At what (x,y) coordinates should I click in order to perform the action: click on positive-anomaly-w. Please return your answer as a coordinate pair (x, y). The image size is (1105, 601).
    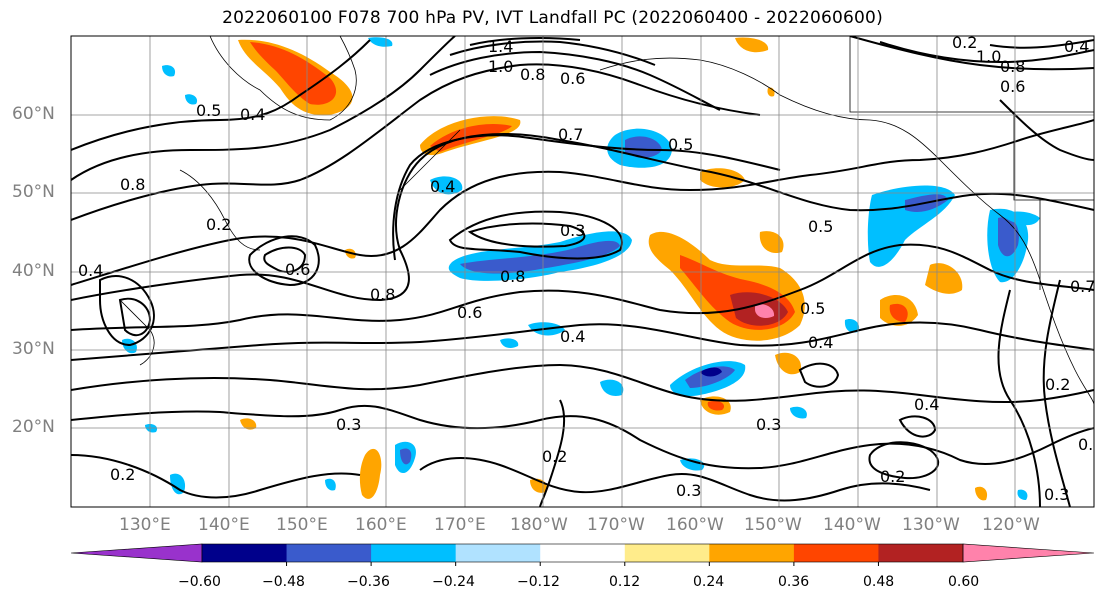
    Looking at the image, I should click on (370, 473).